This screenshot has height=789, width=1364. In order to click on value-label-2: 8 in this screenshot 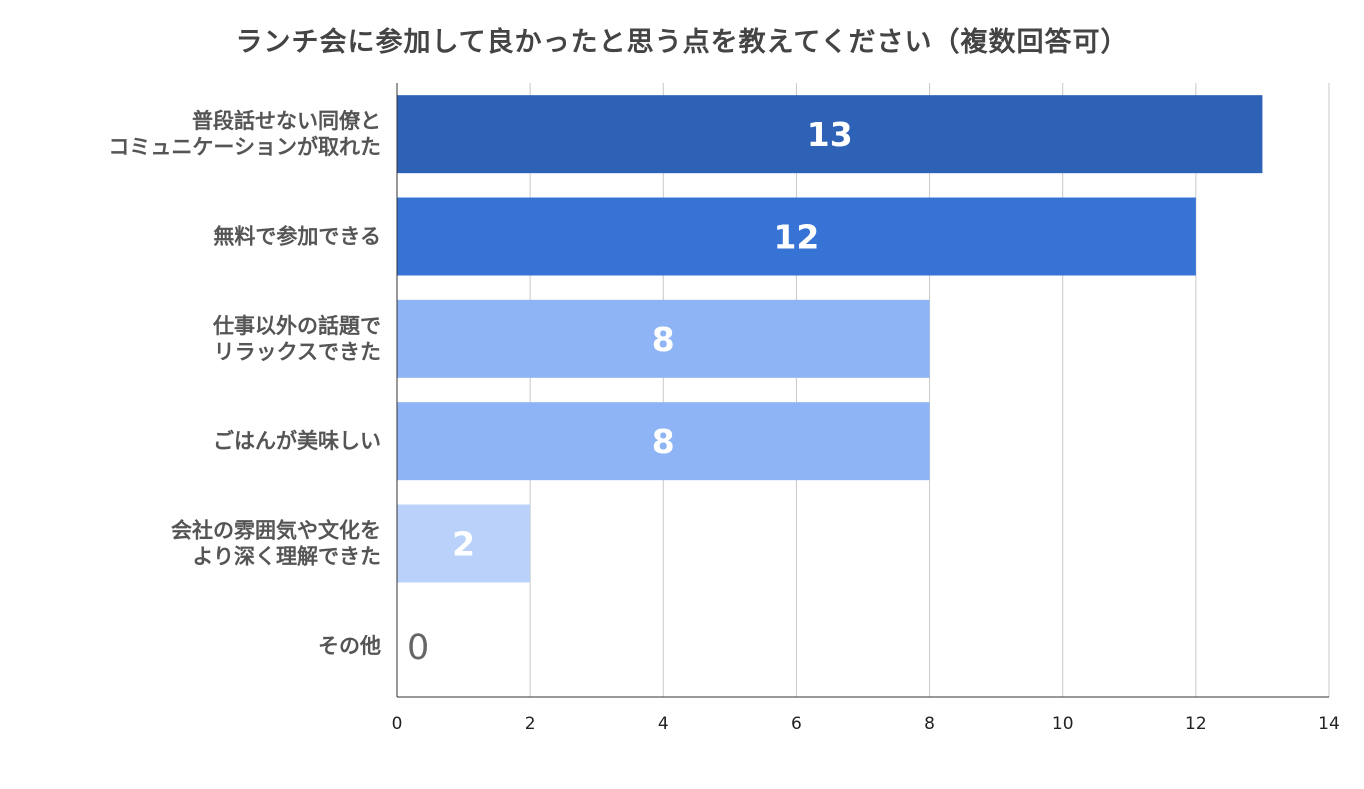, I will do `click(663, 339)`.